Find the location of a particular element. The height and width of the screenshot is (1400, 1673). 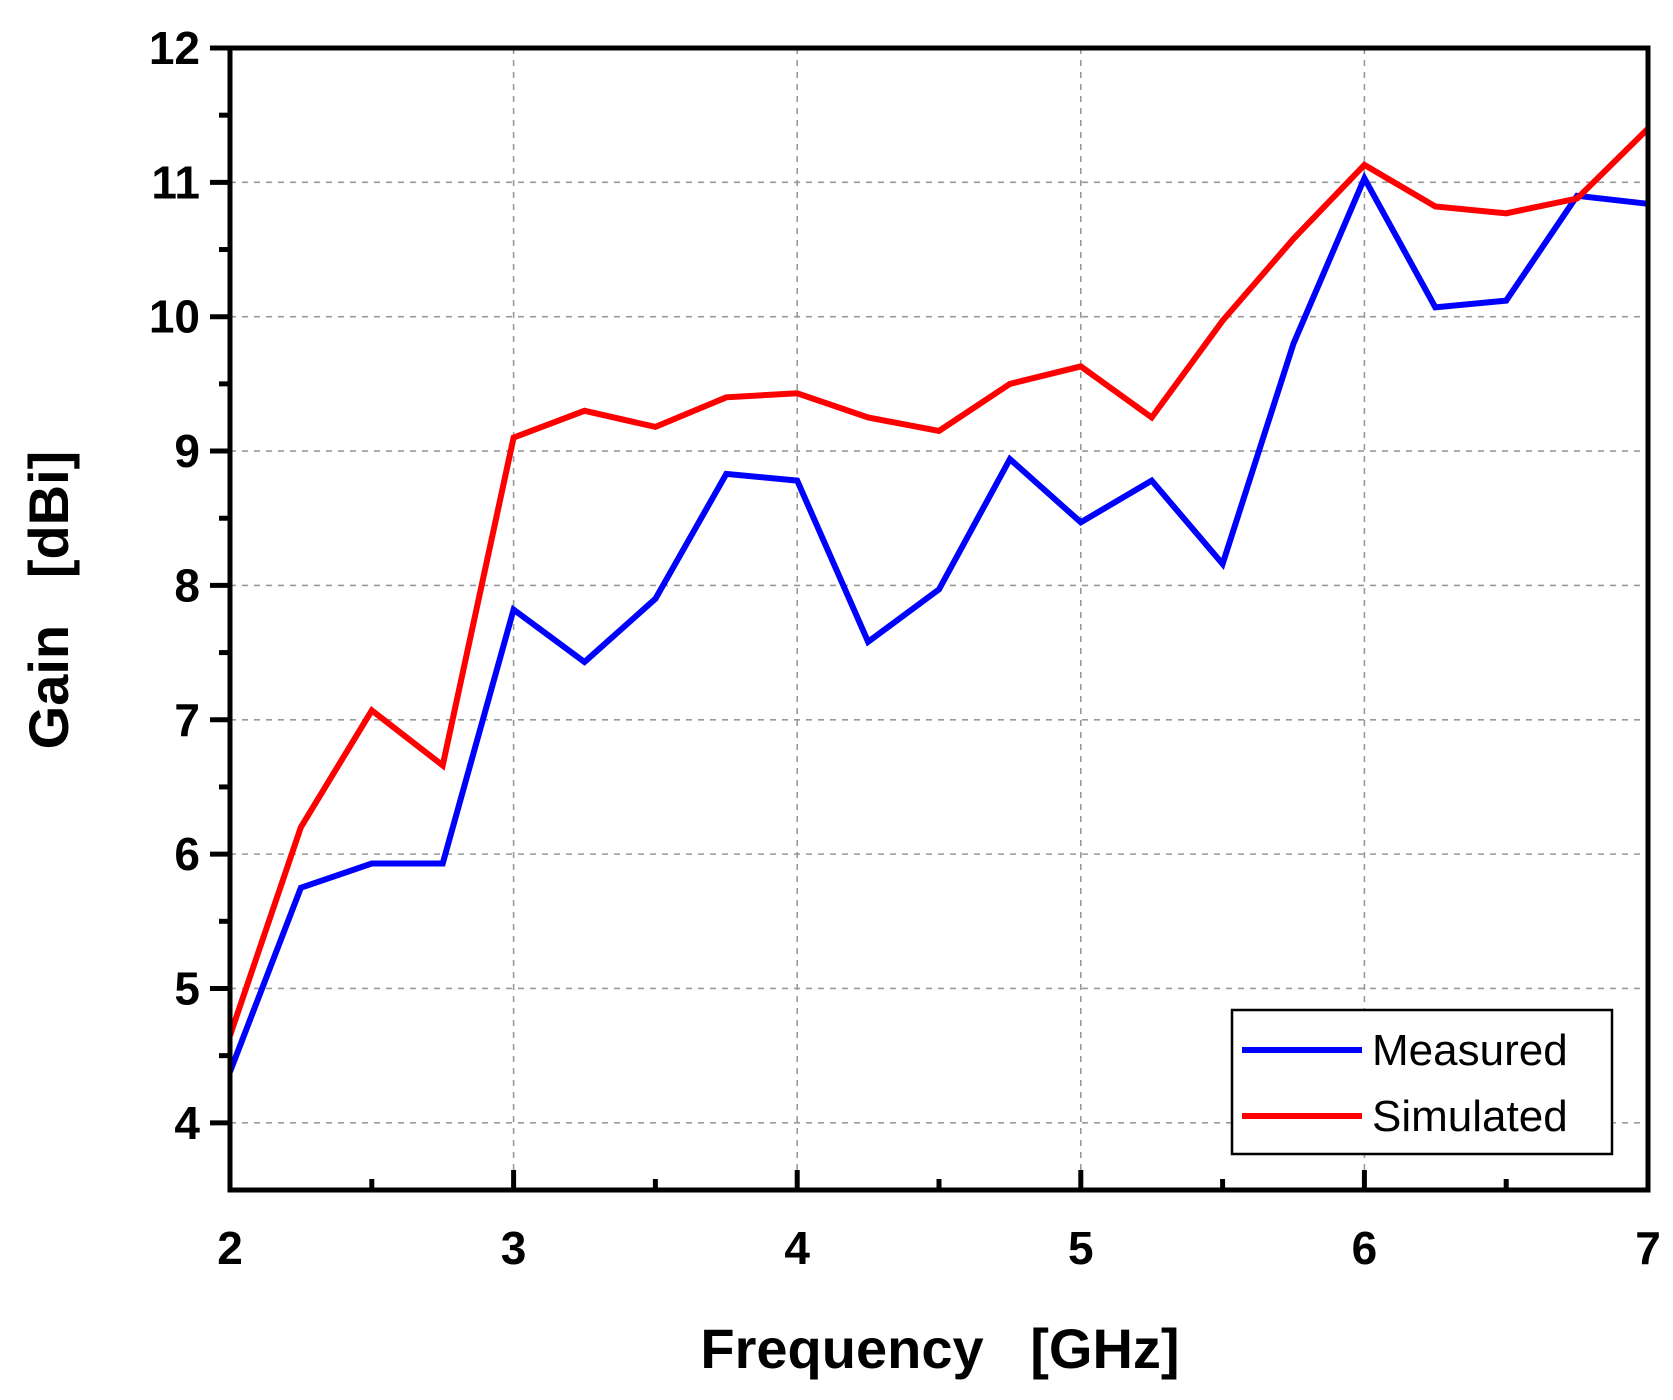

x-tick-labels: 2 3 4 5 6 7 is located at coordinates (939, 1248).